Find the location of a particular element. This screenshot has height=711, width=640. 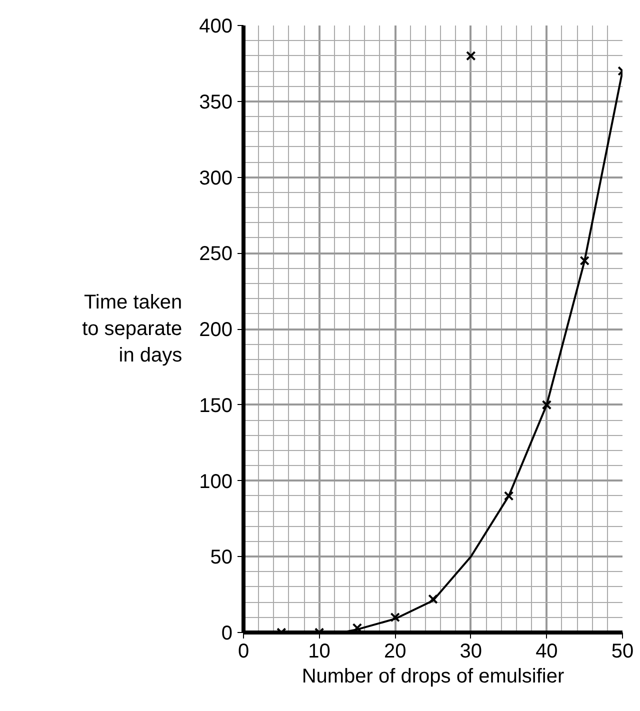

x-axis-title: Number of drops of emulsifier is located at coordinates (433, 677).